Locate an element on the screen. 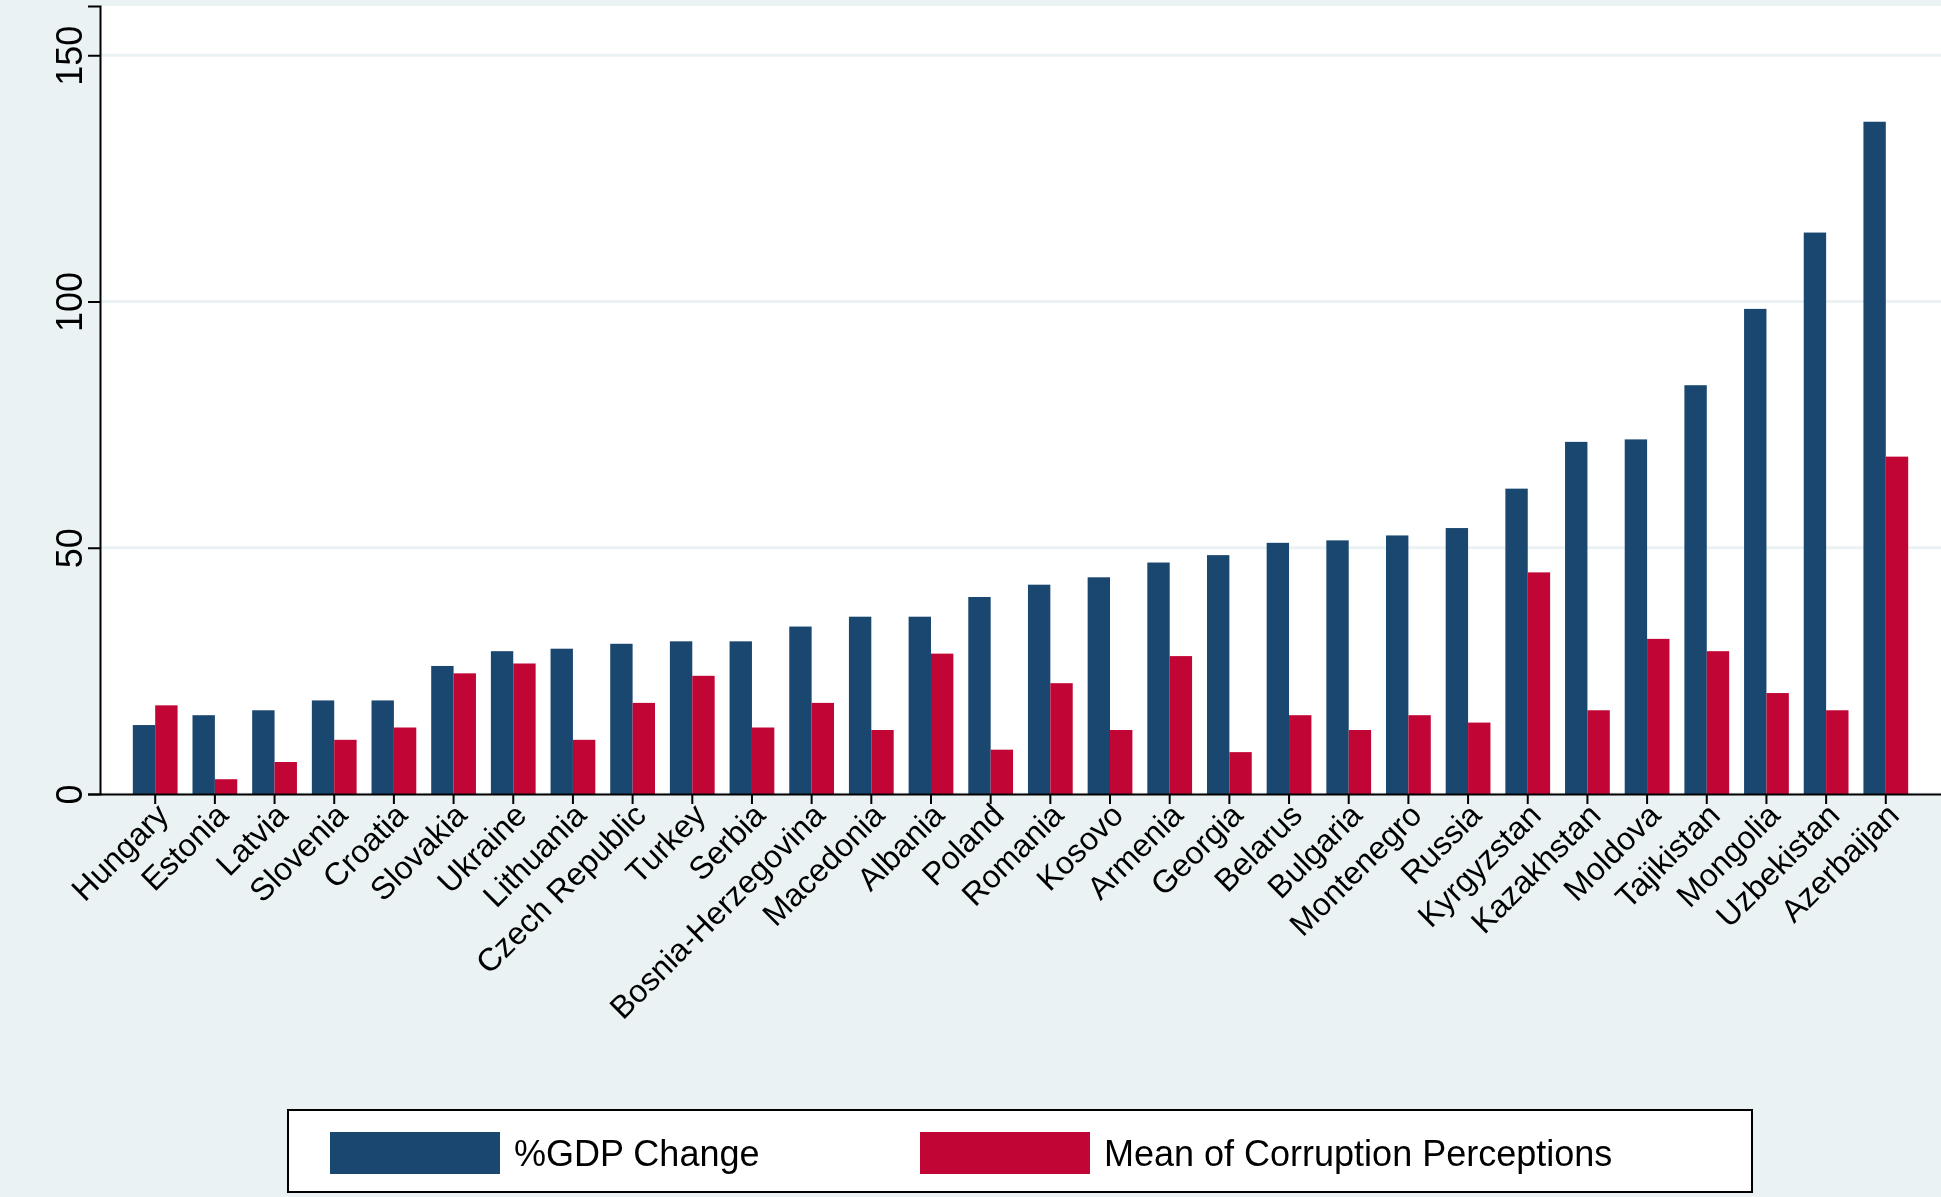 The height and width of the screenshot is (1197, 1941). y-tick-label: 50 is located at coordinates (69, 548).